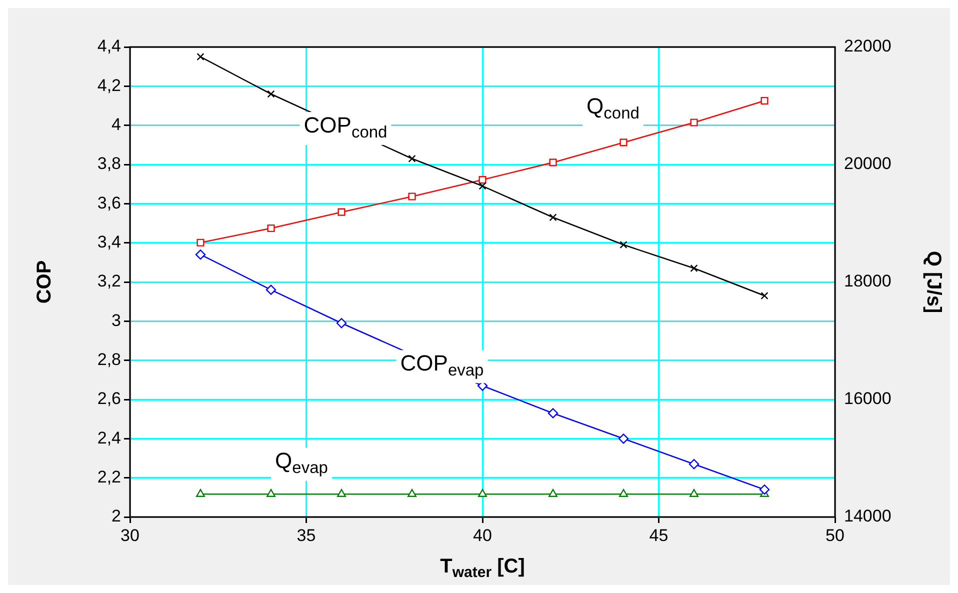 The image size is (958, 593). Describe the element at coordinates (109, 202) in the screenshot. I see `y-tick-label: 3,6` at that location.